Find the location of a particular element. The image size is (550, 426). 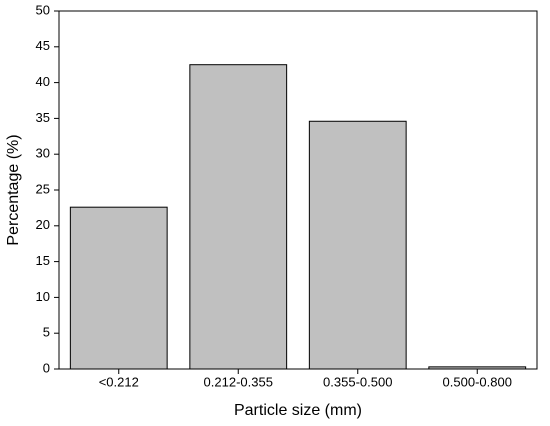

y-tick-label: 35 is located at coordinates (43, 117).